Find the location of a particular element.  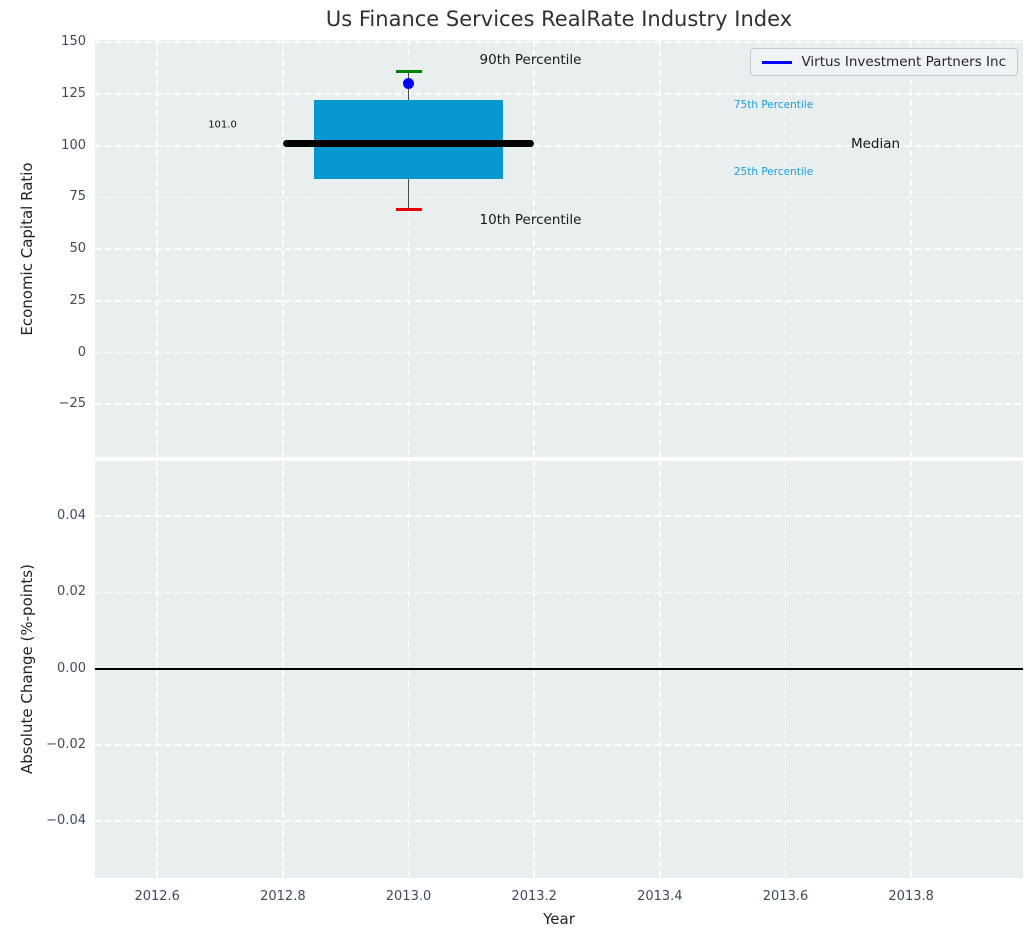

p10-annotation: 10th Percentile is located at coordinates (530, 219).